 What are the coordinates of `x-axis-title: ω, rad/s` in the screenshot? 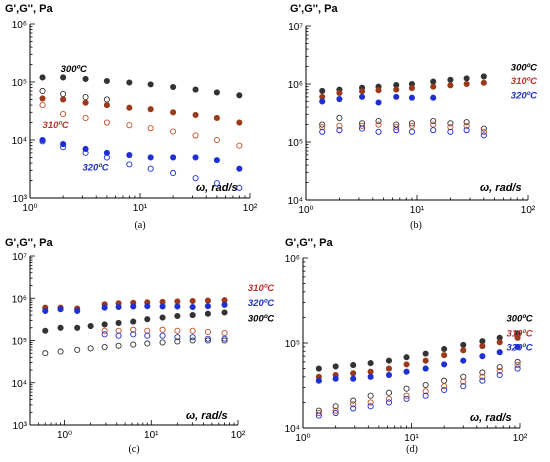 It's located at (207, 416).